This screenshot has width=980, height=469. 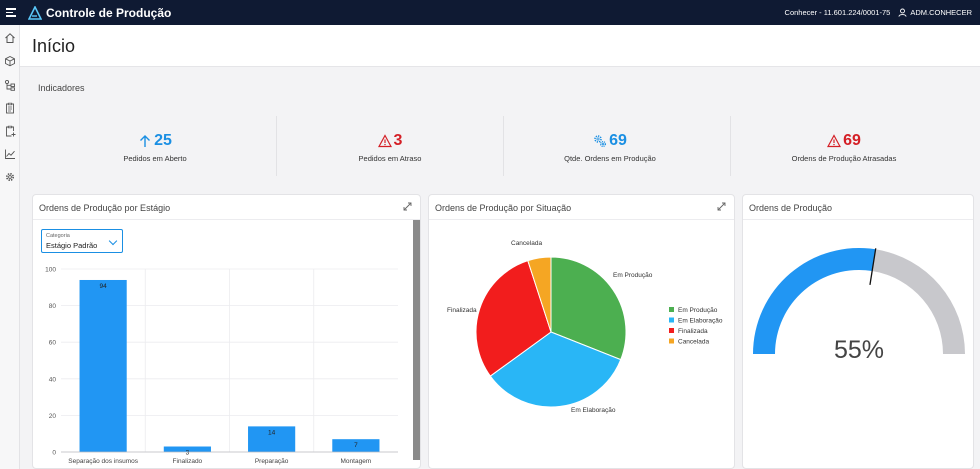 I want to click on legend-label: Finalizada, so click(x=693, y=331).